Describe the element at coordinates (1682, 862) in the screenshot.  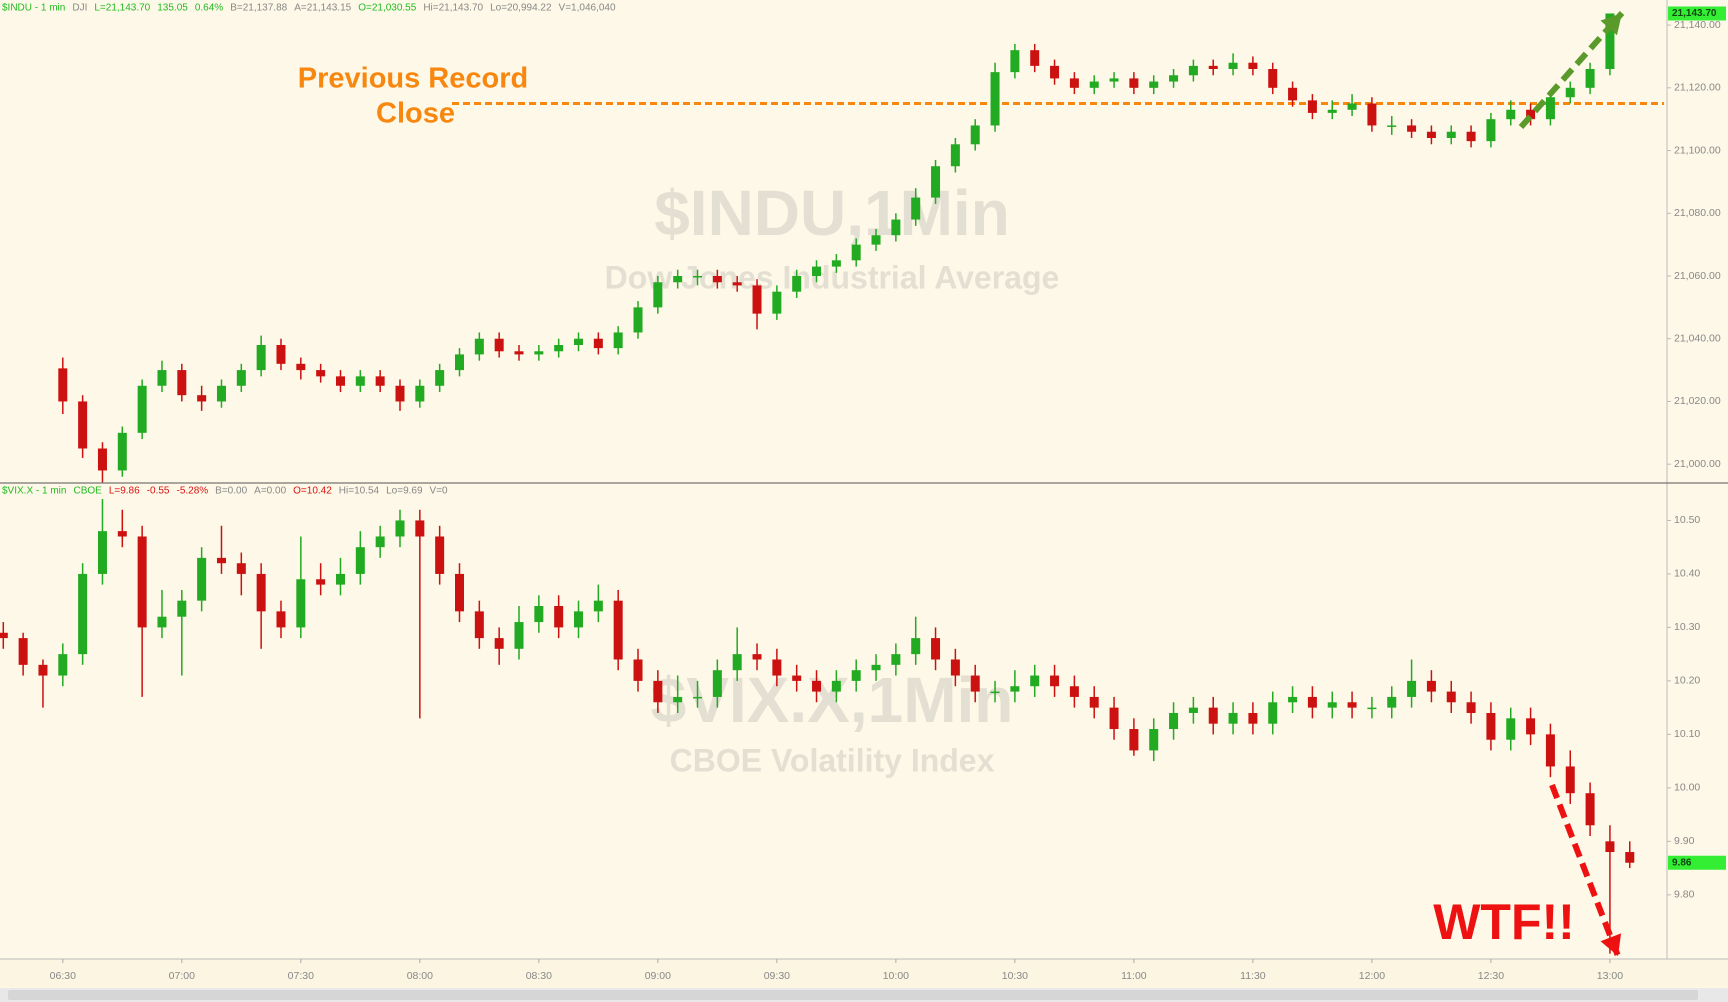
I see `last-value-label: 9.86` at that location.